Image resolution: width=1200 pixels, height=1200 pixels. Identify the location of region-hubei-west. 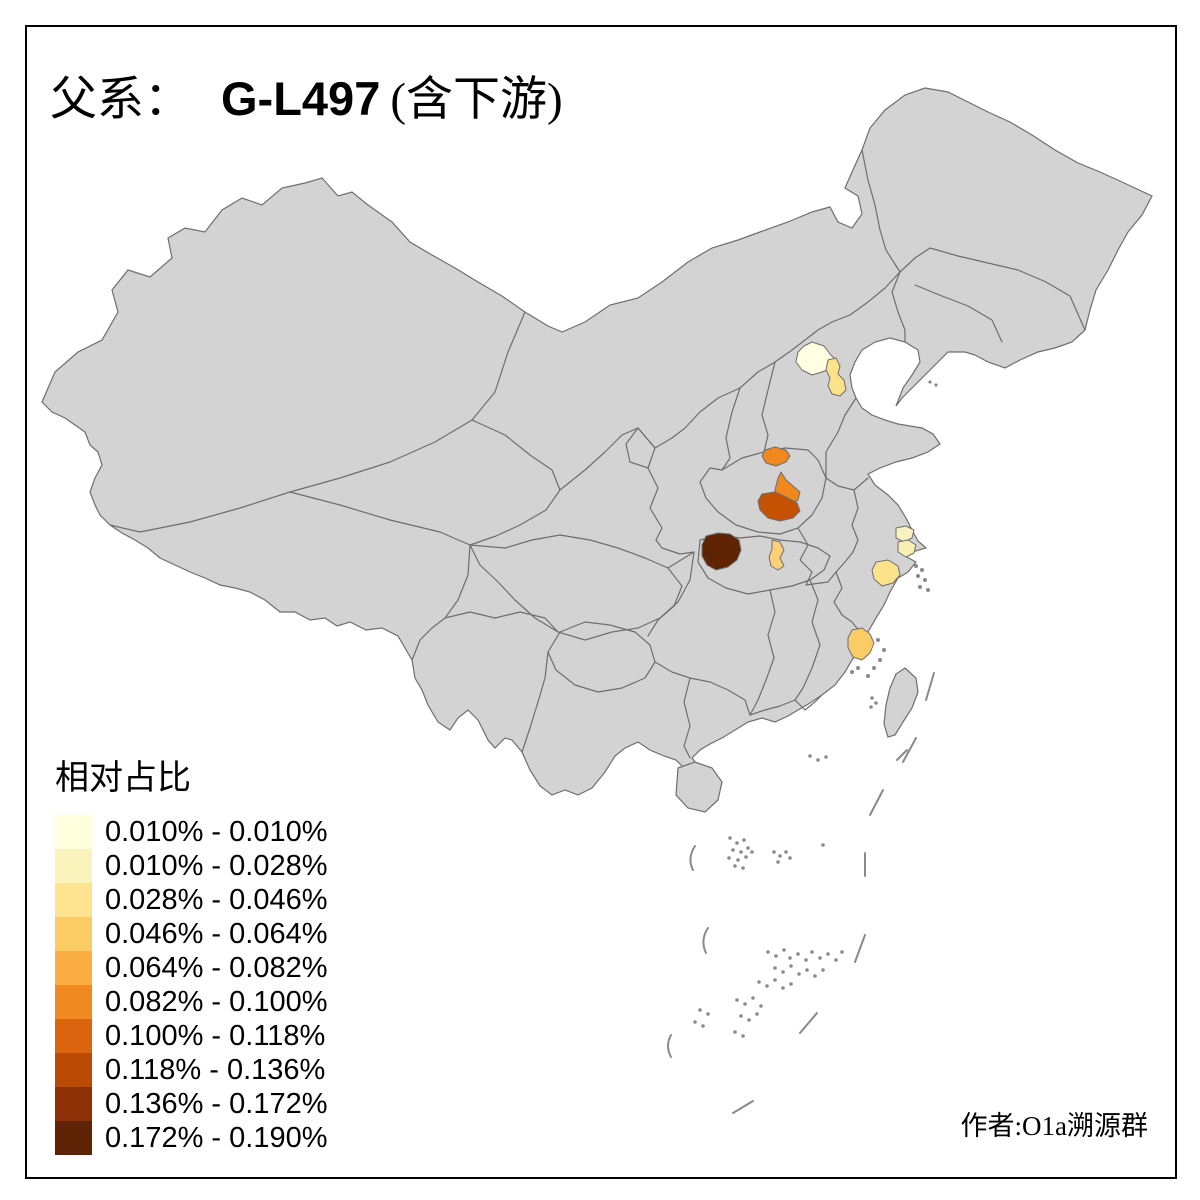
(721, 551).